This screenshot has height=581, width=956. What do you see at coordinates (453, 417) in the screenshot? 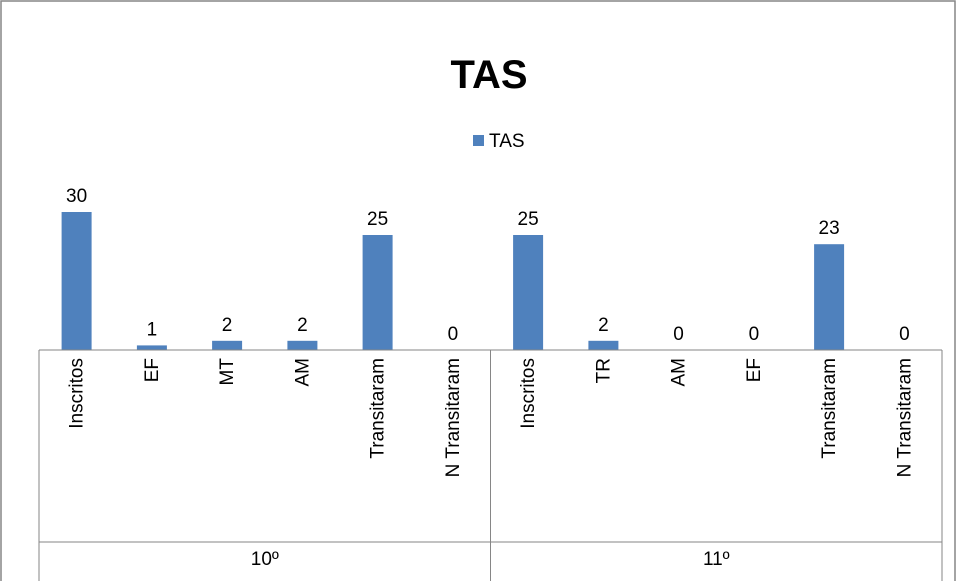
I see `tick-label-6: N Transitaram` at bounding box center [453, 417].